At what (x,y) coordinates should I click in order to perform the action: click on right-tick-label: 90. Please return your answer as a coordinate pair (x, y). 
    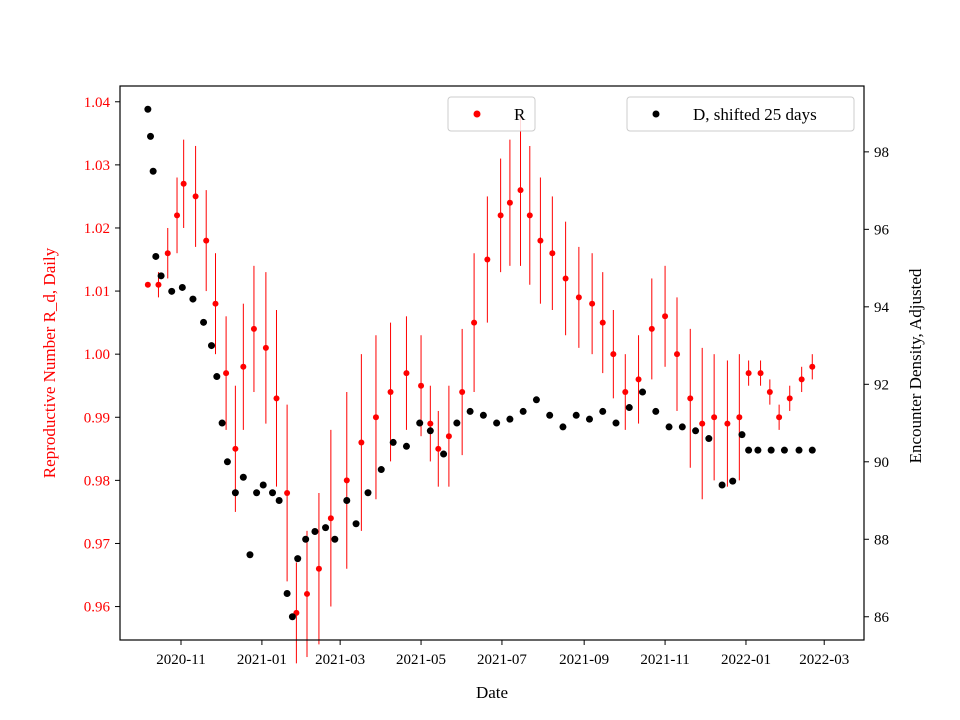
    Looking at the image, I should click on (881, 463).